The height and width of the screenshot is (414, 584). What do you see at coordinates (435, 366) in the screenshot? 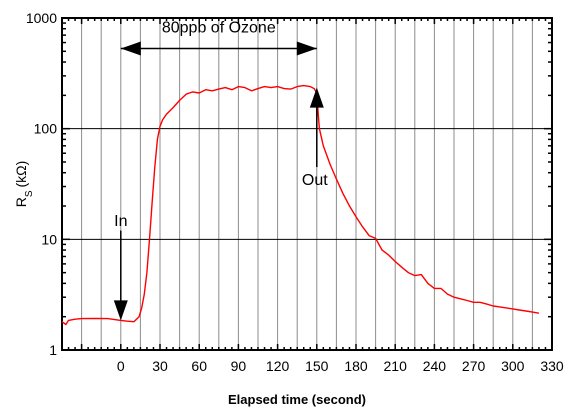
I see `x-tick-label: 240` at bounding box center [435, 366].